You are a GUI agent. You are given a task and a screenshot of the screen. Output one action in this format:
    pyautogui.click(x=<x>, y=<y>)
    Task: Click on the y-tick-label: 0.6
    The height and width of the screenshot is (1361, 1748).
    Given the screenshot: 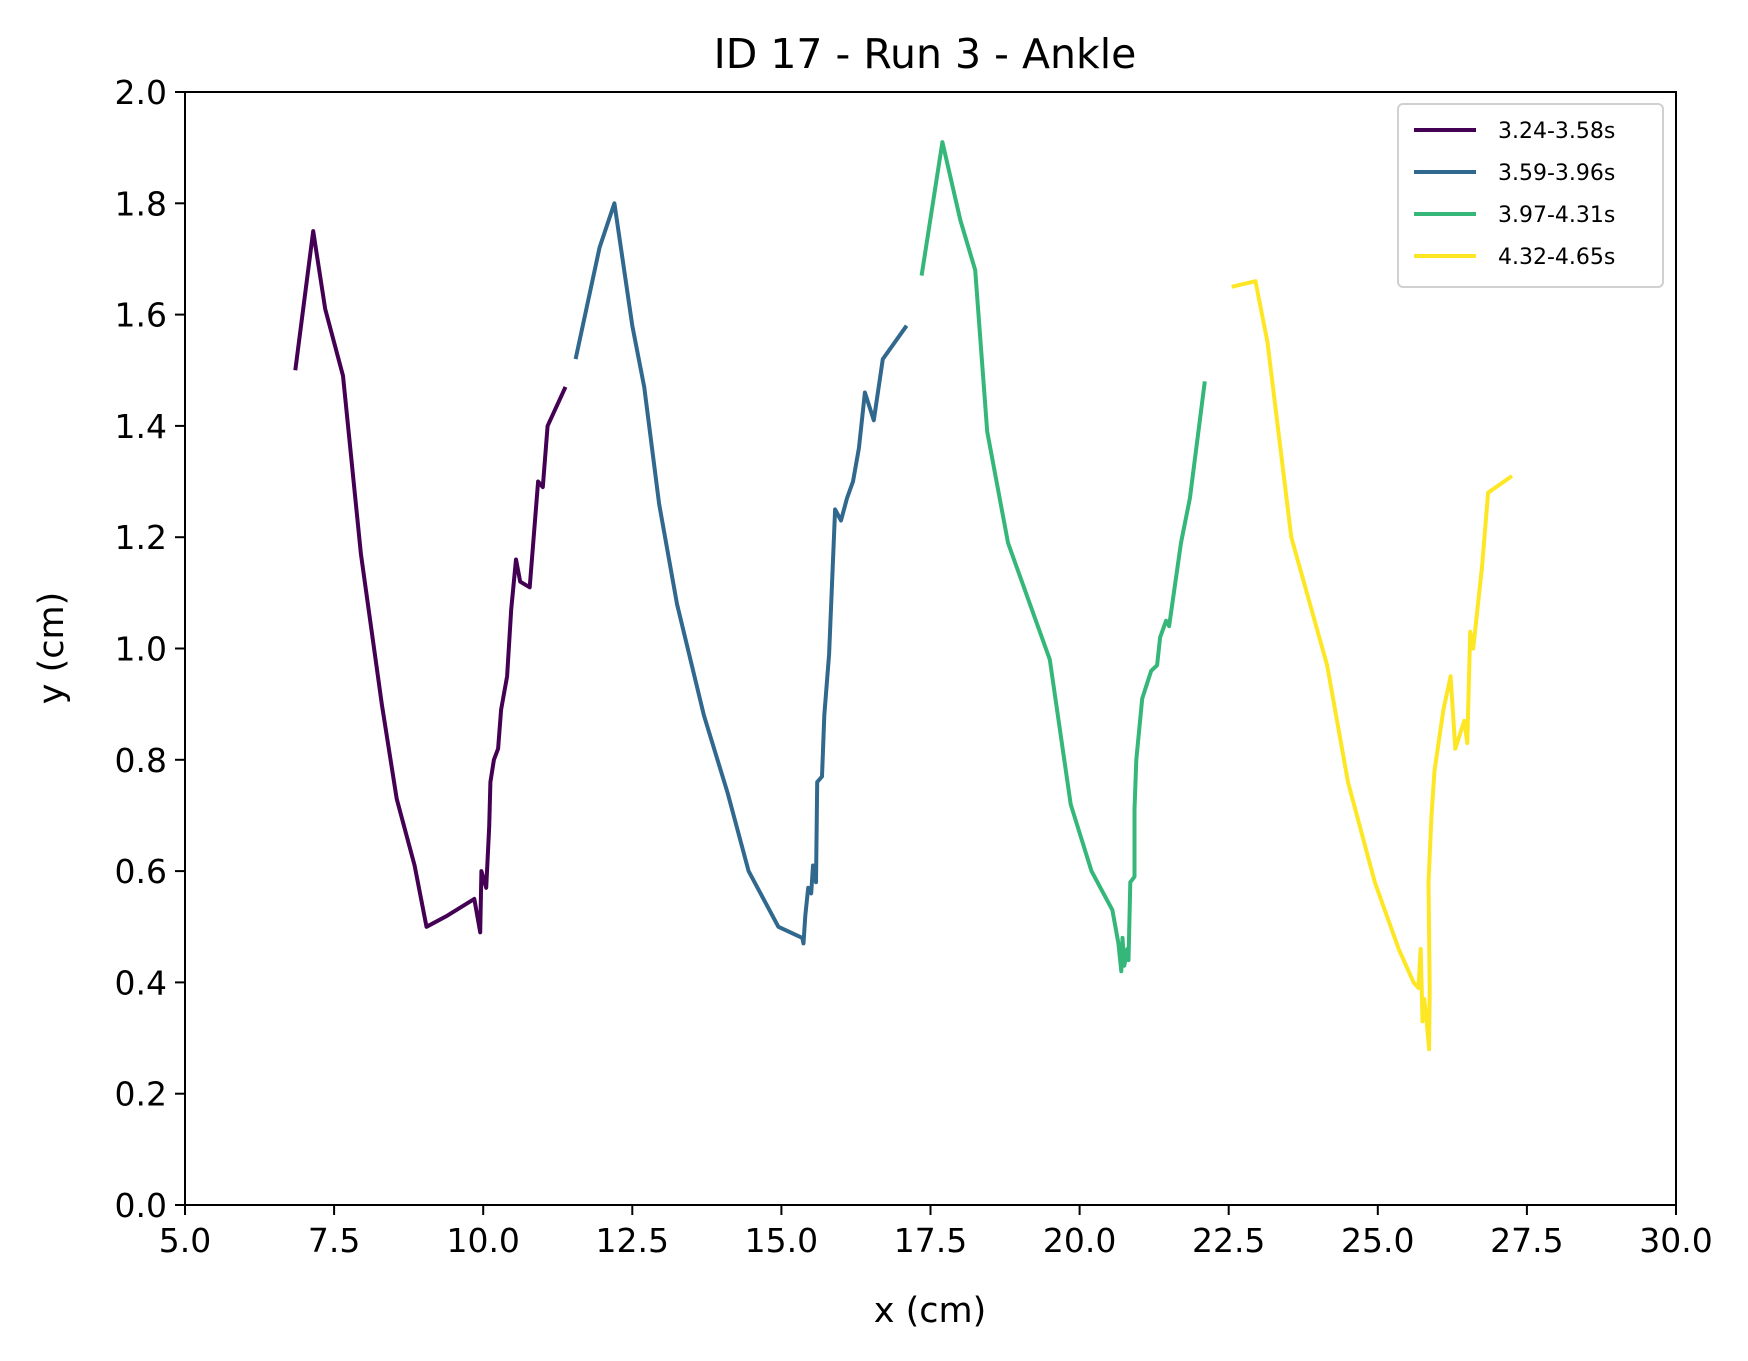 What is the action you would take?
    pyautogui.click(x=141, y=871)
    